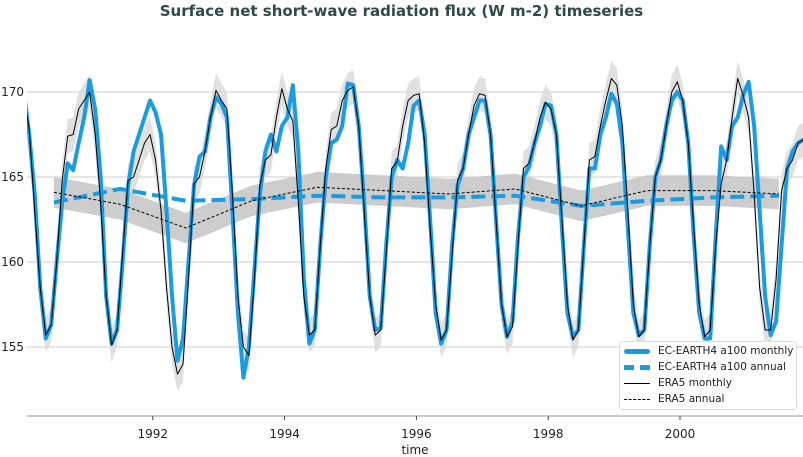 Image resolution: width=803 pixels, height=457 pixels. Describe the element at coordinates (12, 92) in the screenshot. I see `y-tick-label: 170` at that location.